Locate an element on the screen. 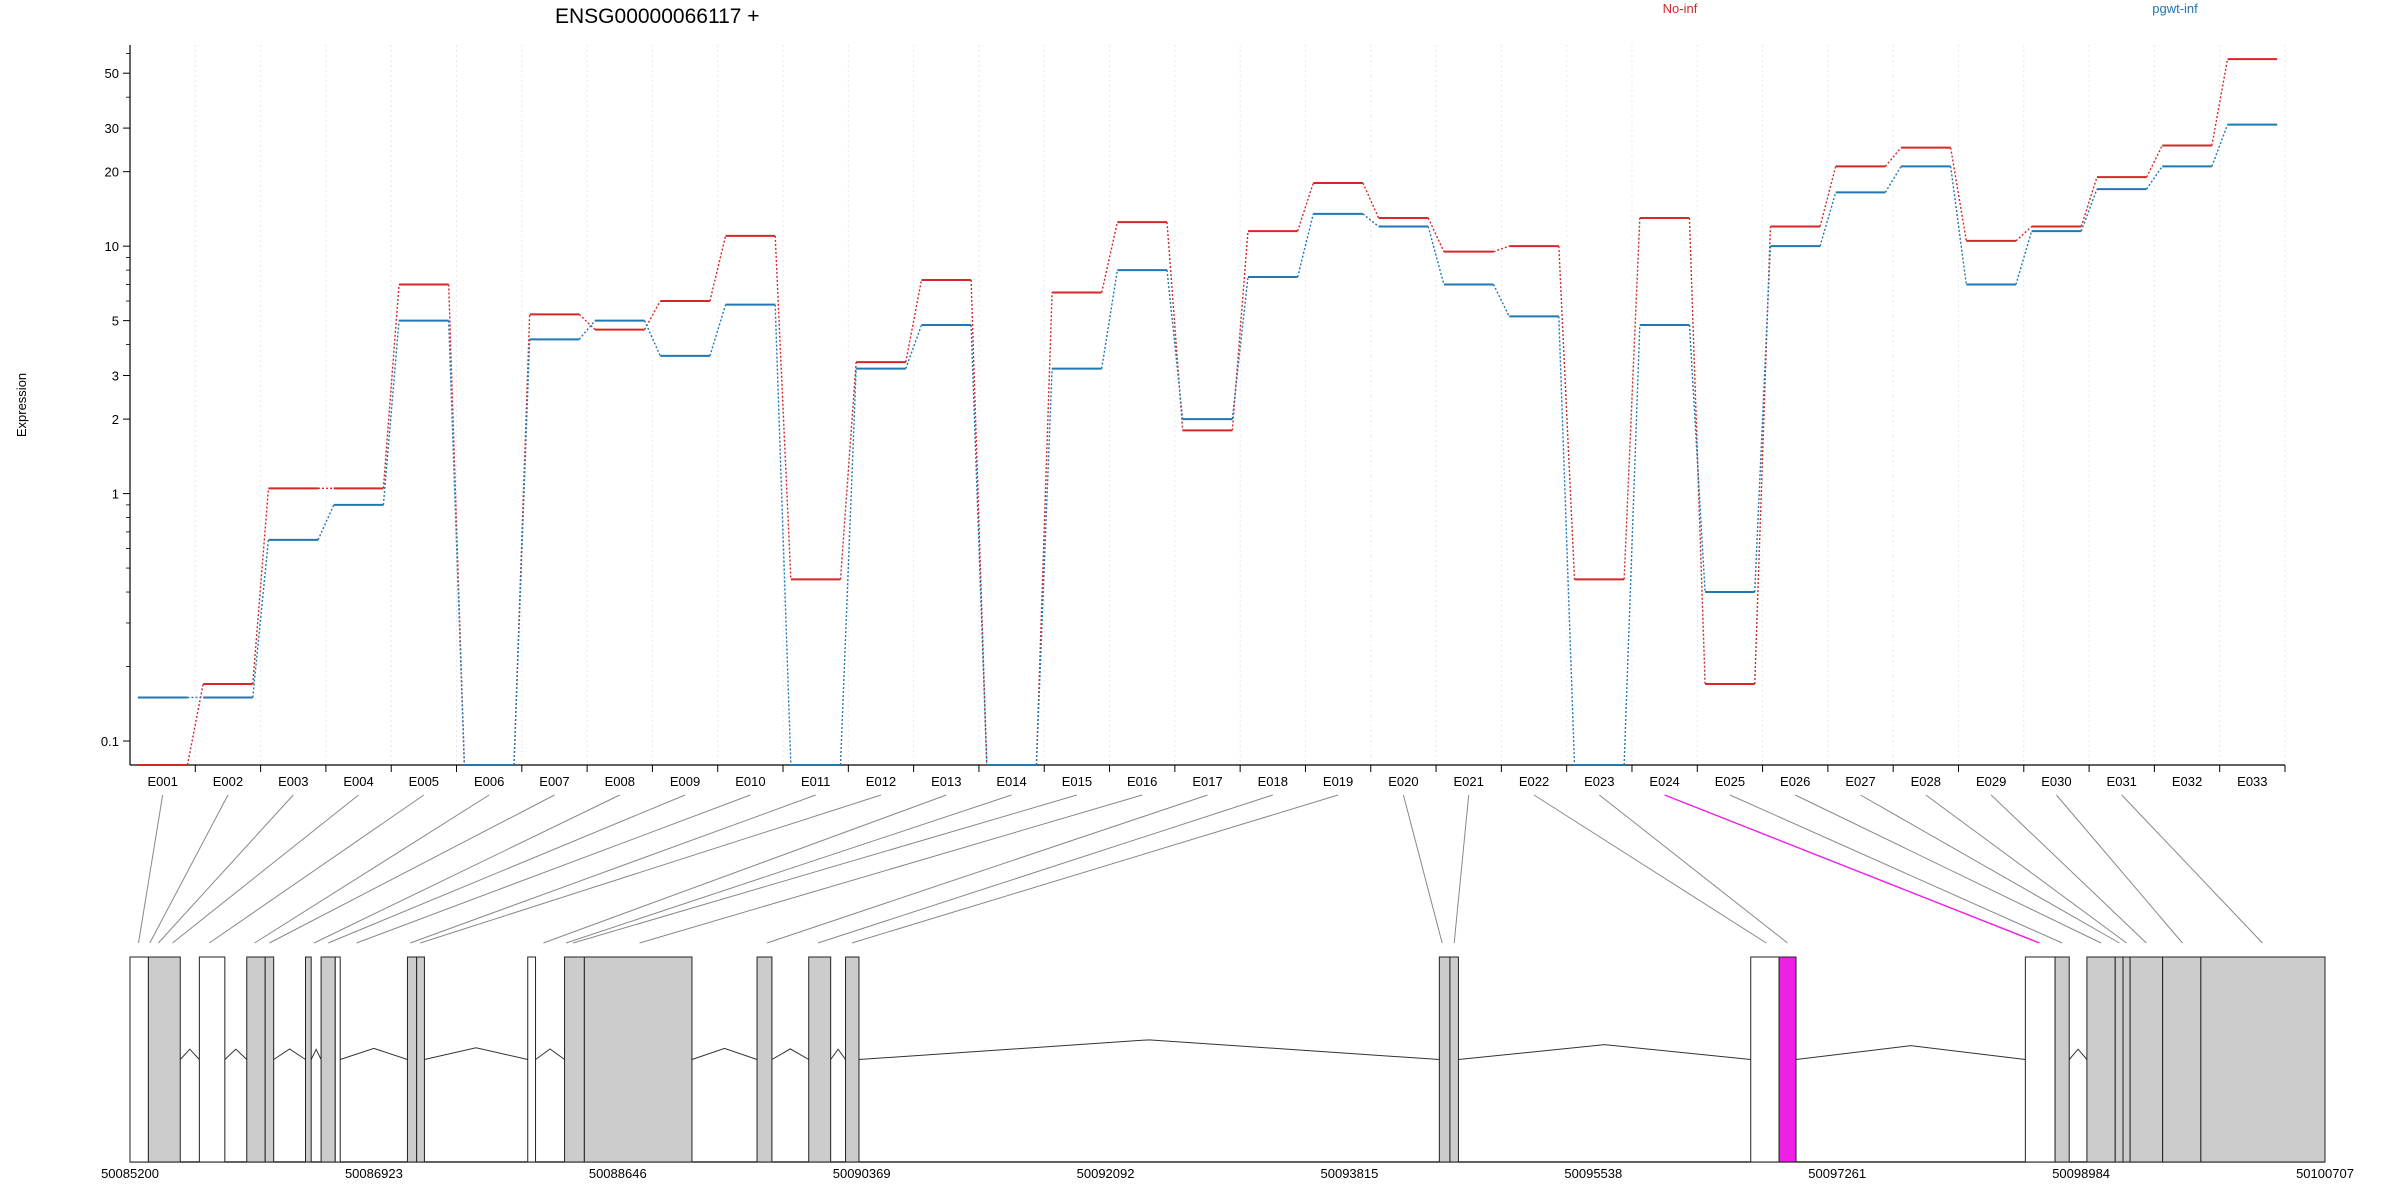 Image resolution: width=2400 pixels, height=1200 pixels. exon-link-e018 is located at coordinates (1045, 869).